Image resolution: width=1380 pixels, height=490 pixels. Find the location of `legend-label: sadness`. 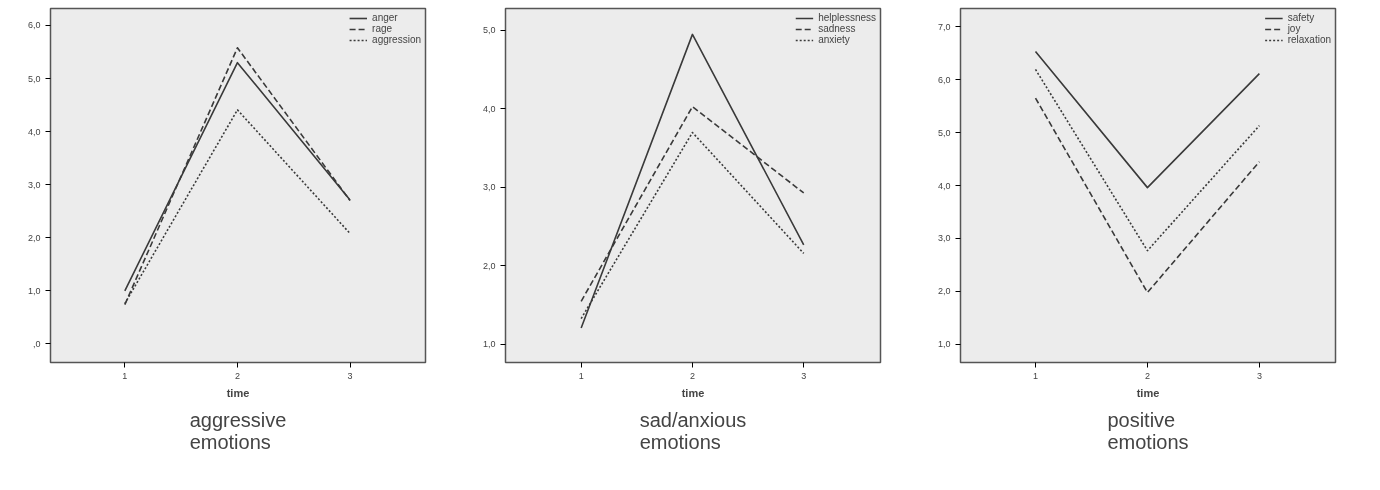

legend-label: sadness is located at coordinates (837, 28).